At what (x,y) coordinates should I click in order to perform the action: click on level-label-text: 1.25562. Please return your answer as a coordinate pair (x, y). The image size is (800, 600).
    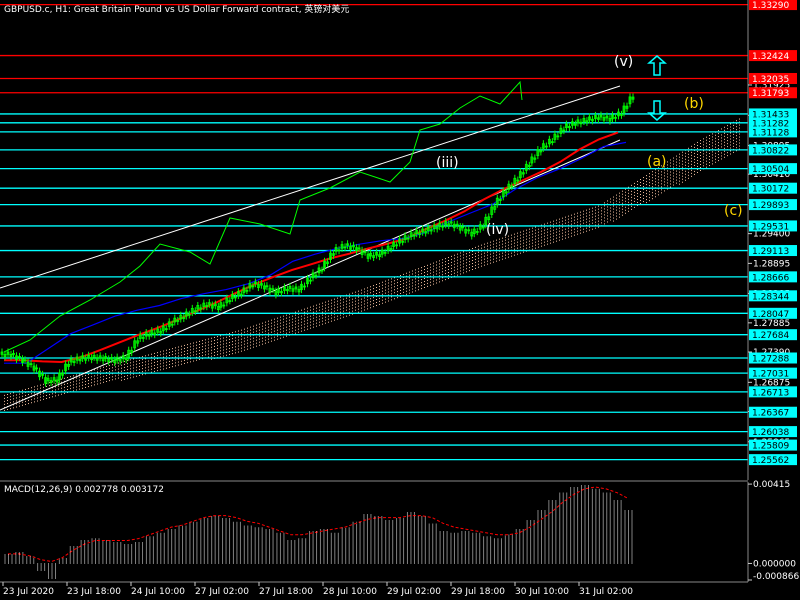
    Looking at the image, I should click on (770, 461).